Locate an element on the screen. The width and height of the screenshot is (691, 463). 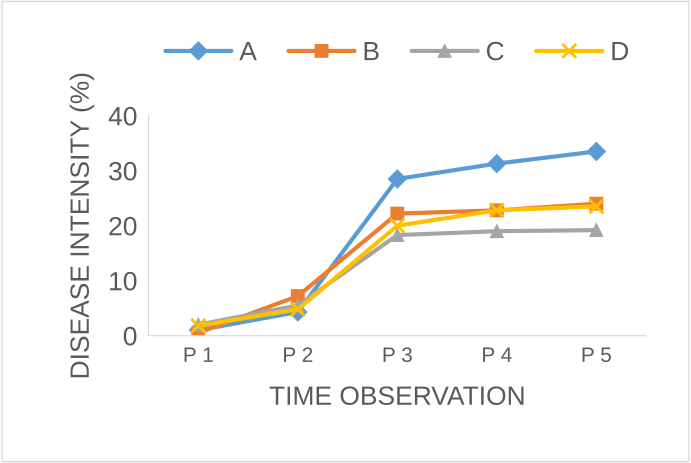
y-axis-title: DISEASE INTENSITY (%) is located at coordinates (82, 226).